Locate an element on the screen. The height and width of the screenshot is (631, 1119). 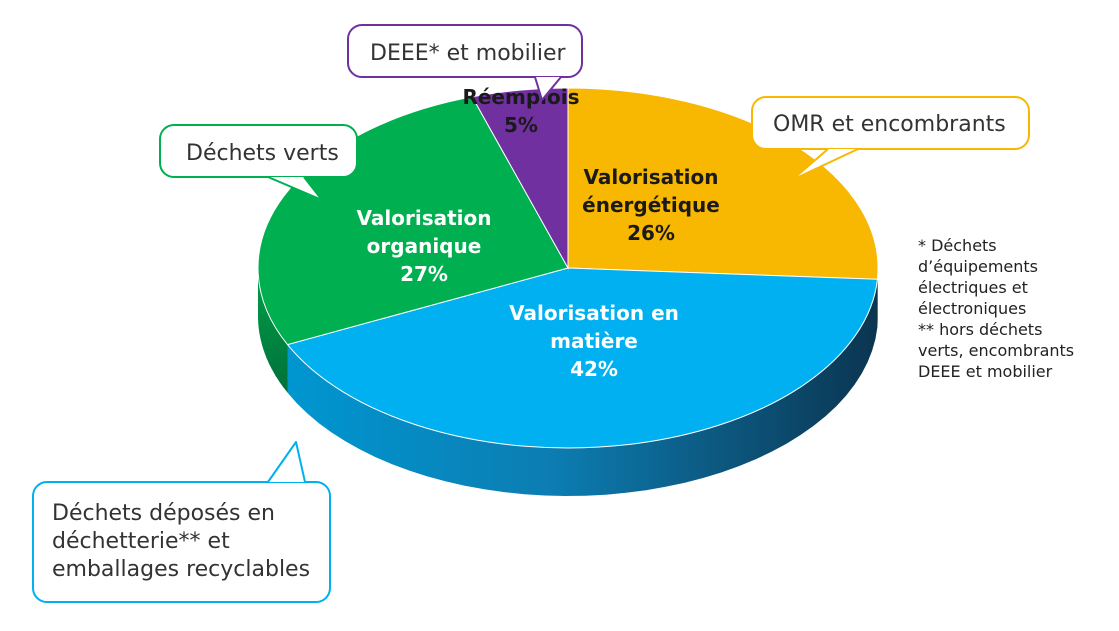
callout-line: déchetterie** et is located at coordinates (141, 541).